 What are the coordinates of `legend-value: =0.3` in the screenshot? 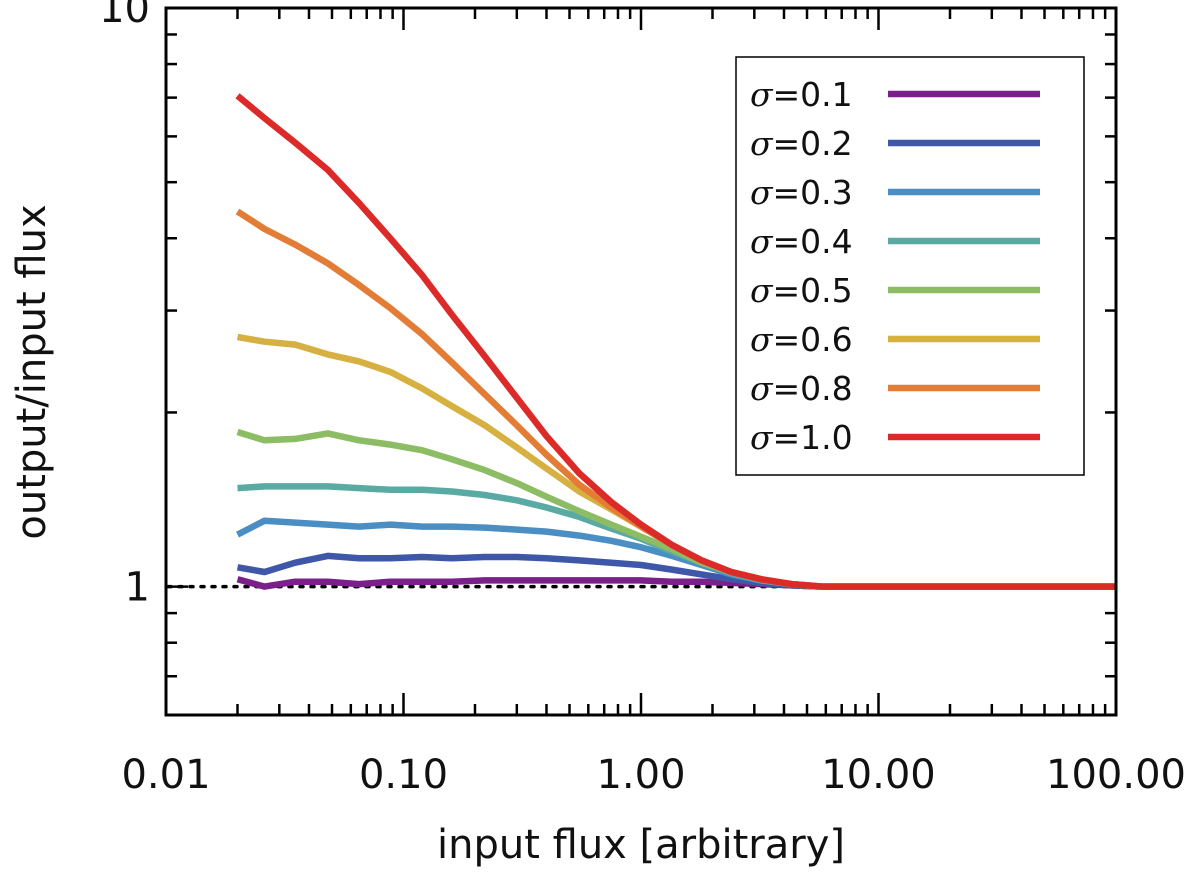 It's located at (813, 192).